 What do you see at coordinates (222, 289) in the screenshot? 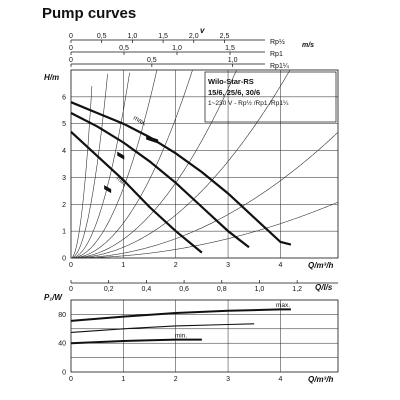
I see `lps-tick-label: 0,8` at bounding box center [222, 289].